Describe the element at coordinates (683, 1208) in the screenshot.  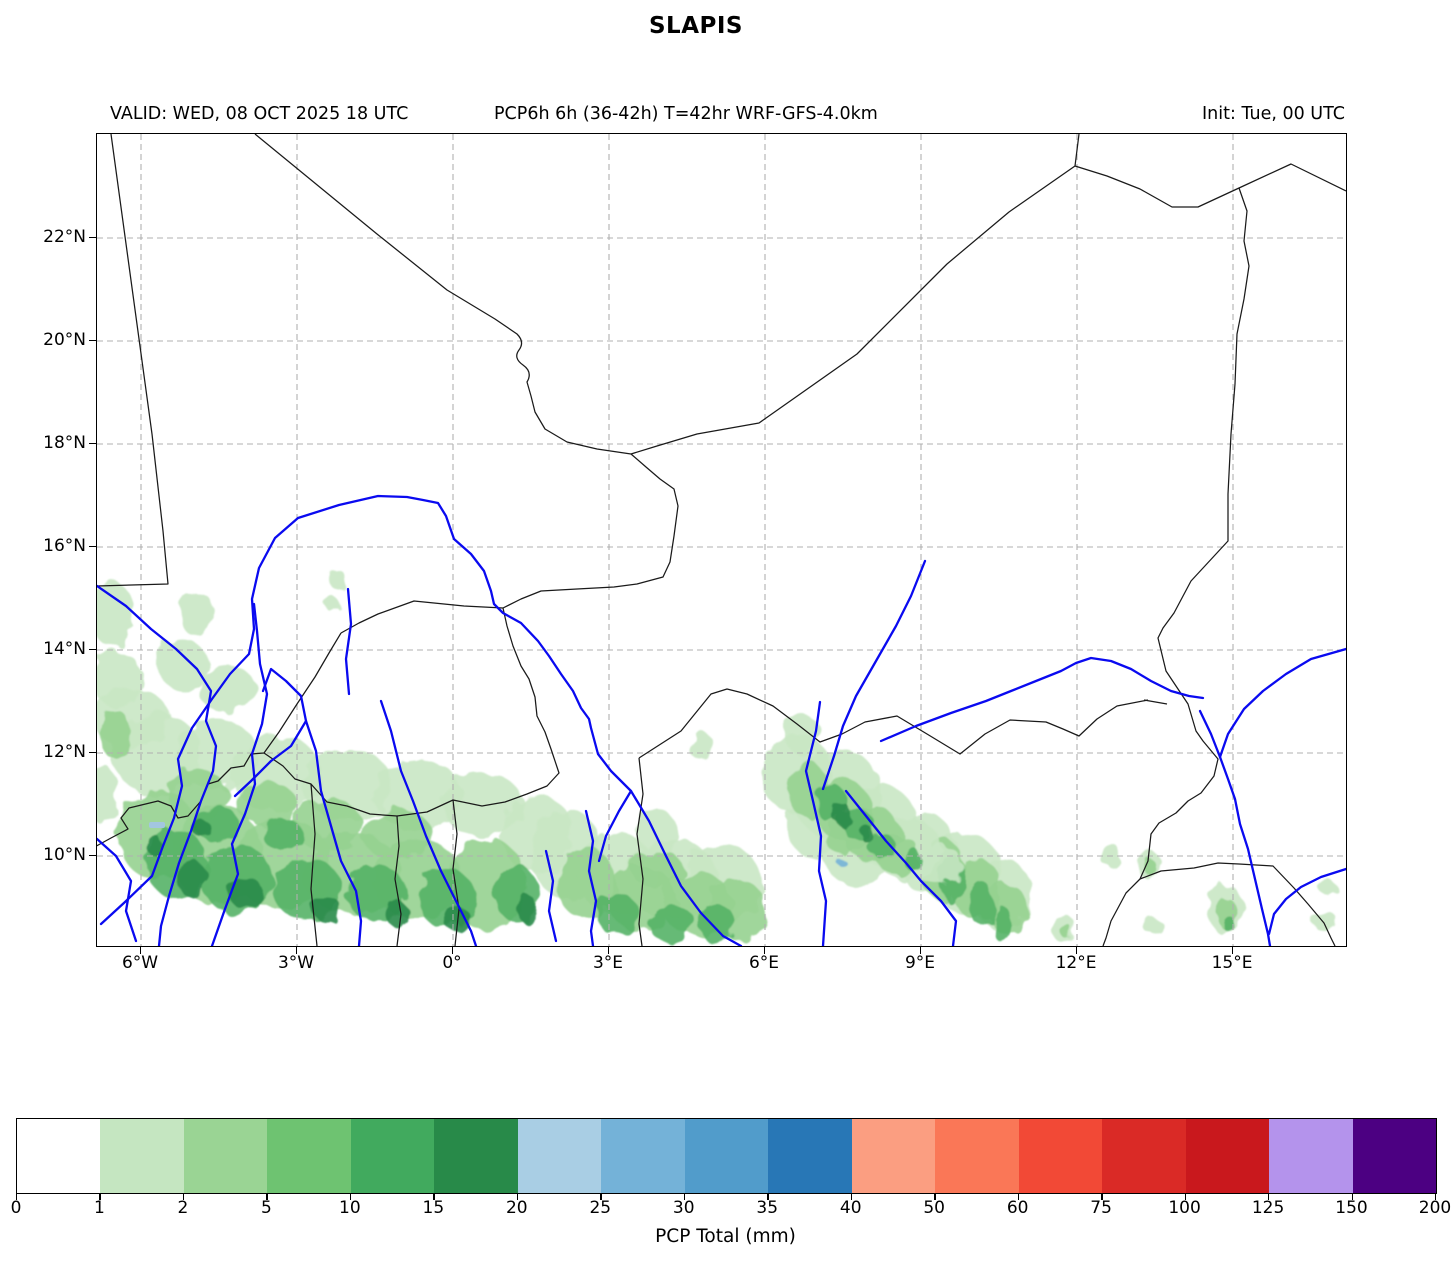
I see `colorbar-tick-label: 30` at that location.